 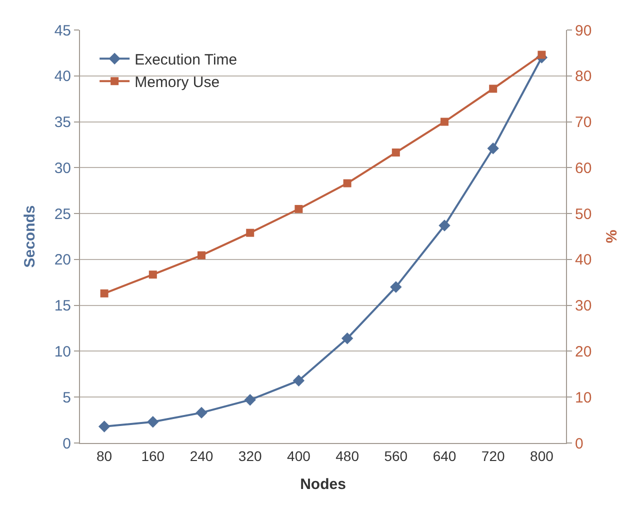 What do you see at coordinates (62, 123) in the screenshot?
I see `y-tick-label: 35` at bounding box center [62, 123].